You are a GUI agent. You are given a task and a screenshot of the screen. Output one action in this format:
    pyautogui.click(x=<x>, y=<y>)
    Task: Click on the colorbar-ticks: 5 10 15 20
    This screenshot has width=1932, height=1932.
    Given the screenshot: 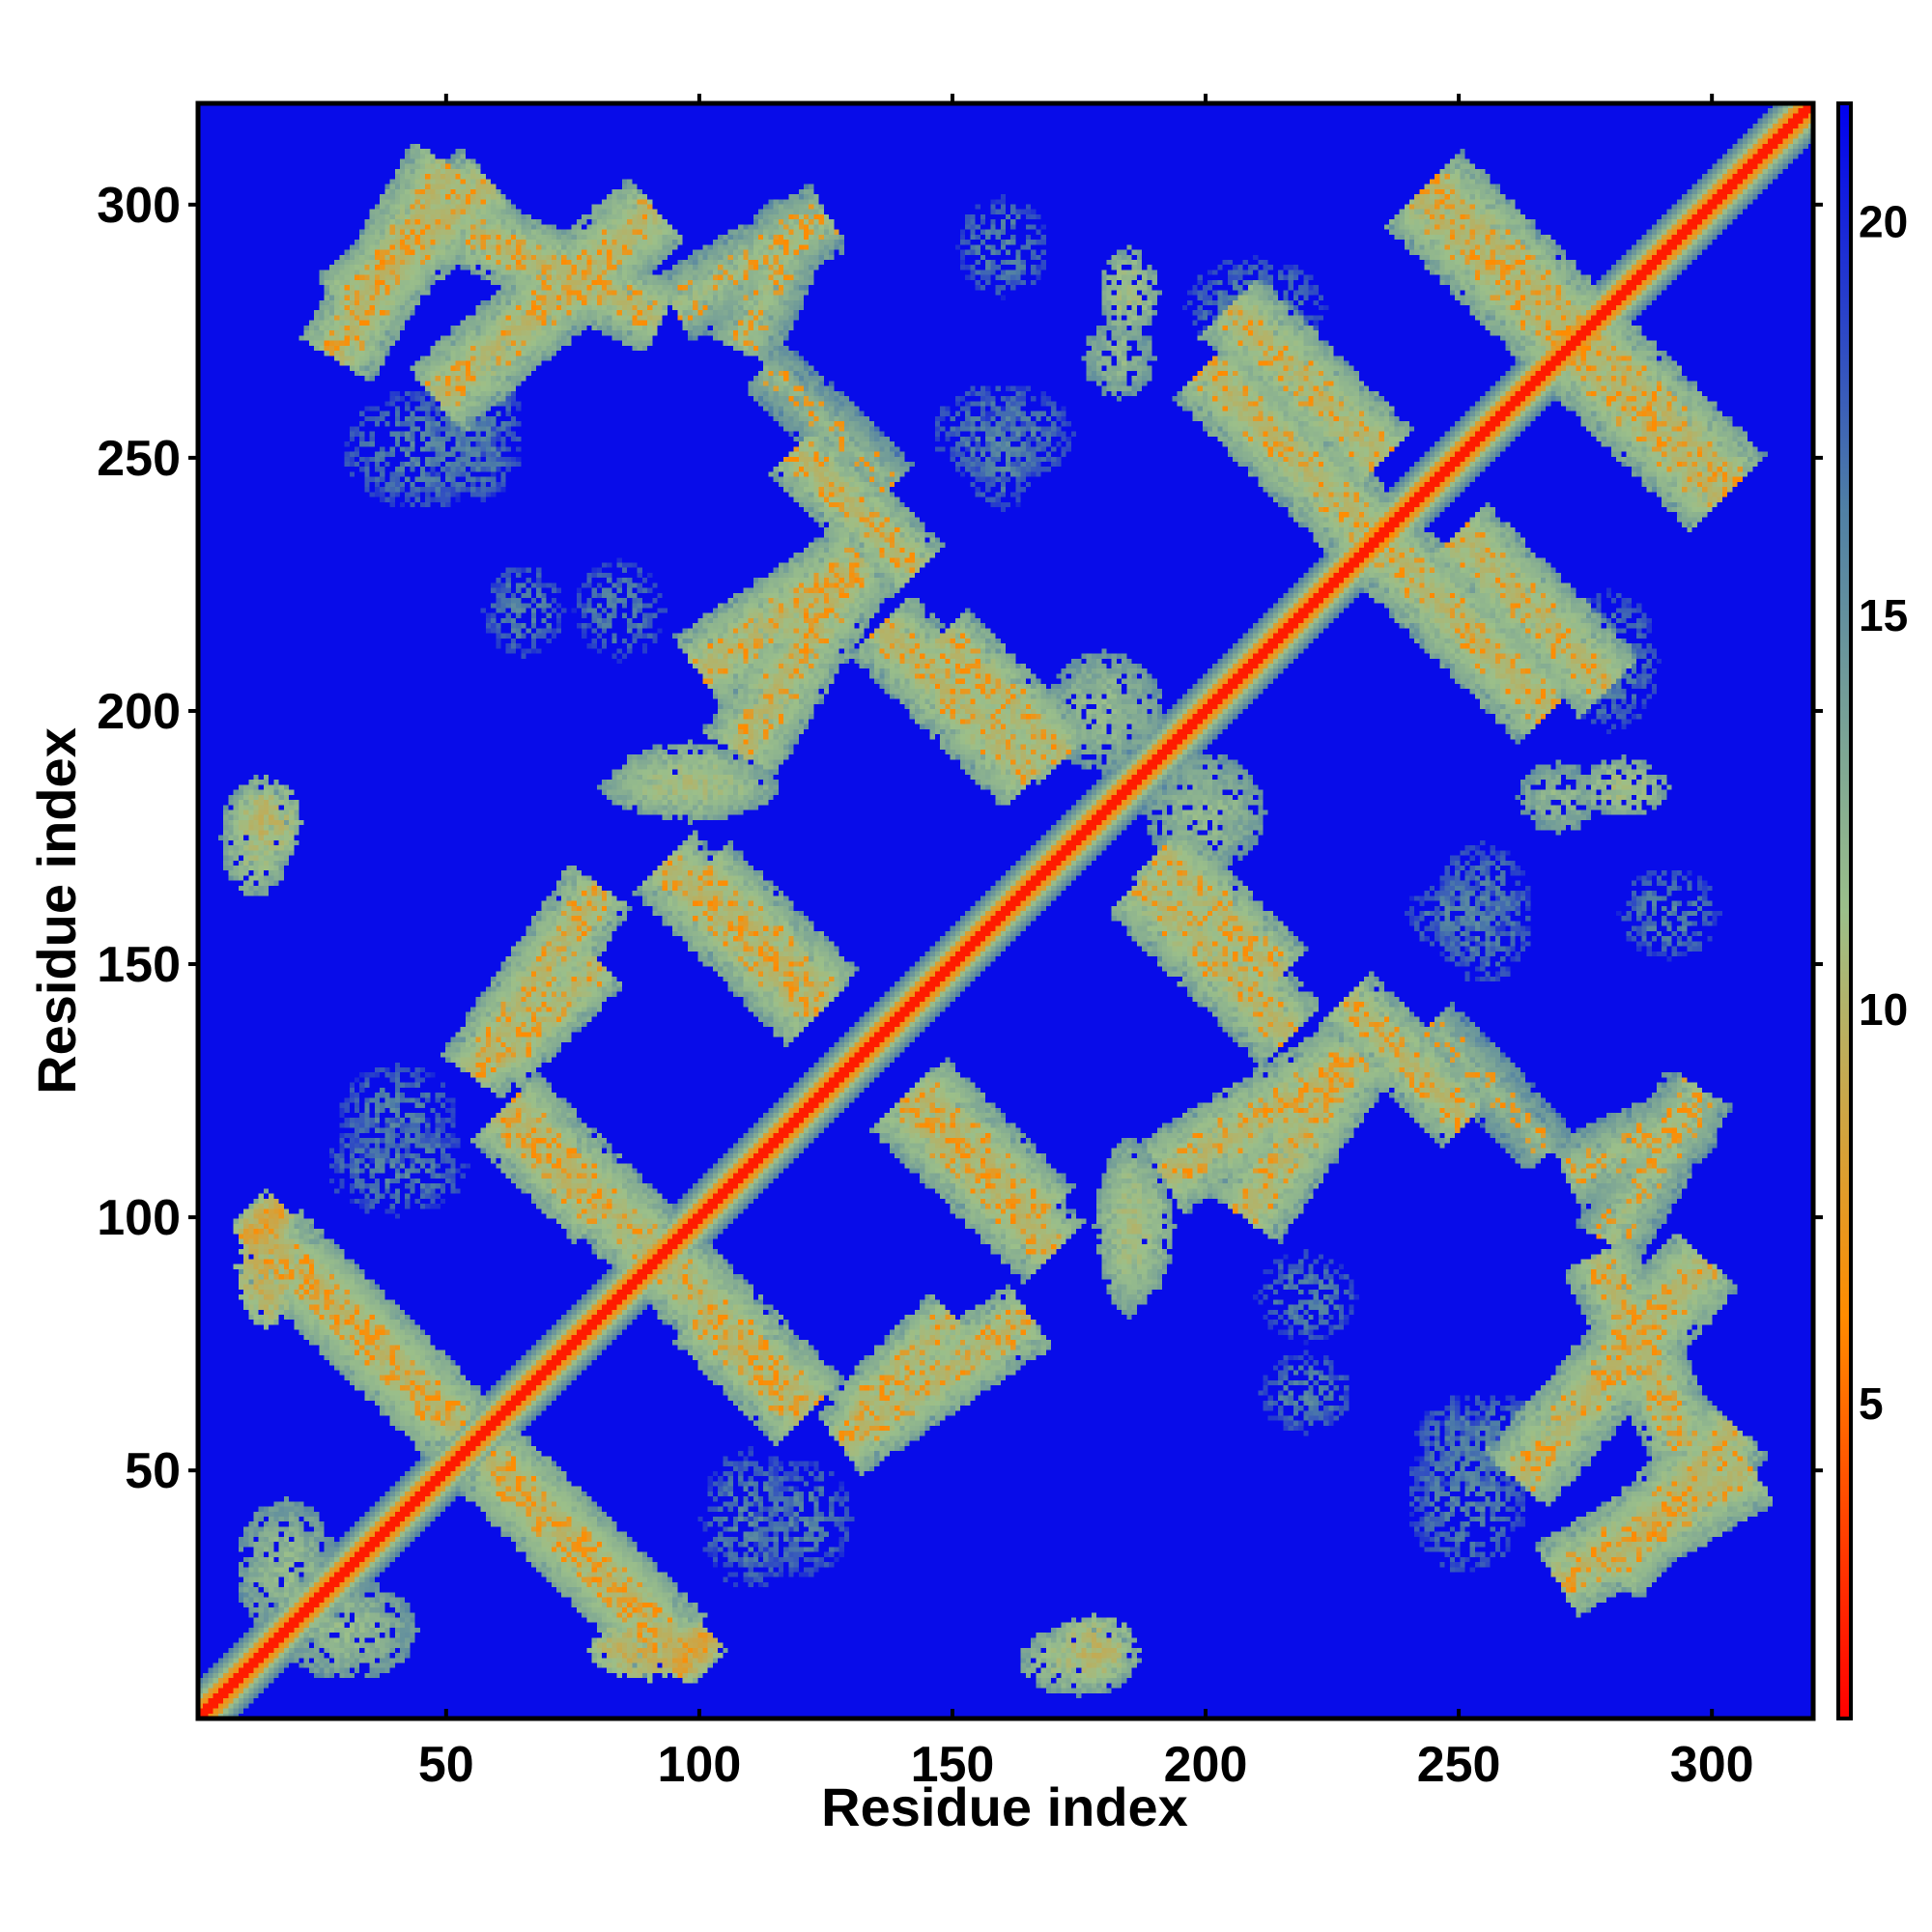 What is the action you would take?
    pyautogui.click(x=1883, y=812)
    